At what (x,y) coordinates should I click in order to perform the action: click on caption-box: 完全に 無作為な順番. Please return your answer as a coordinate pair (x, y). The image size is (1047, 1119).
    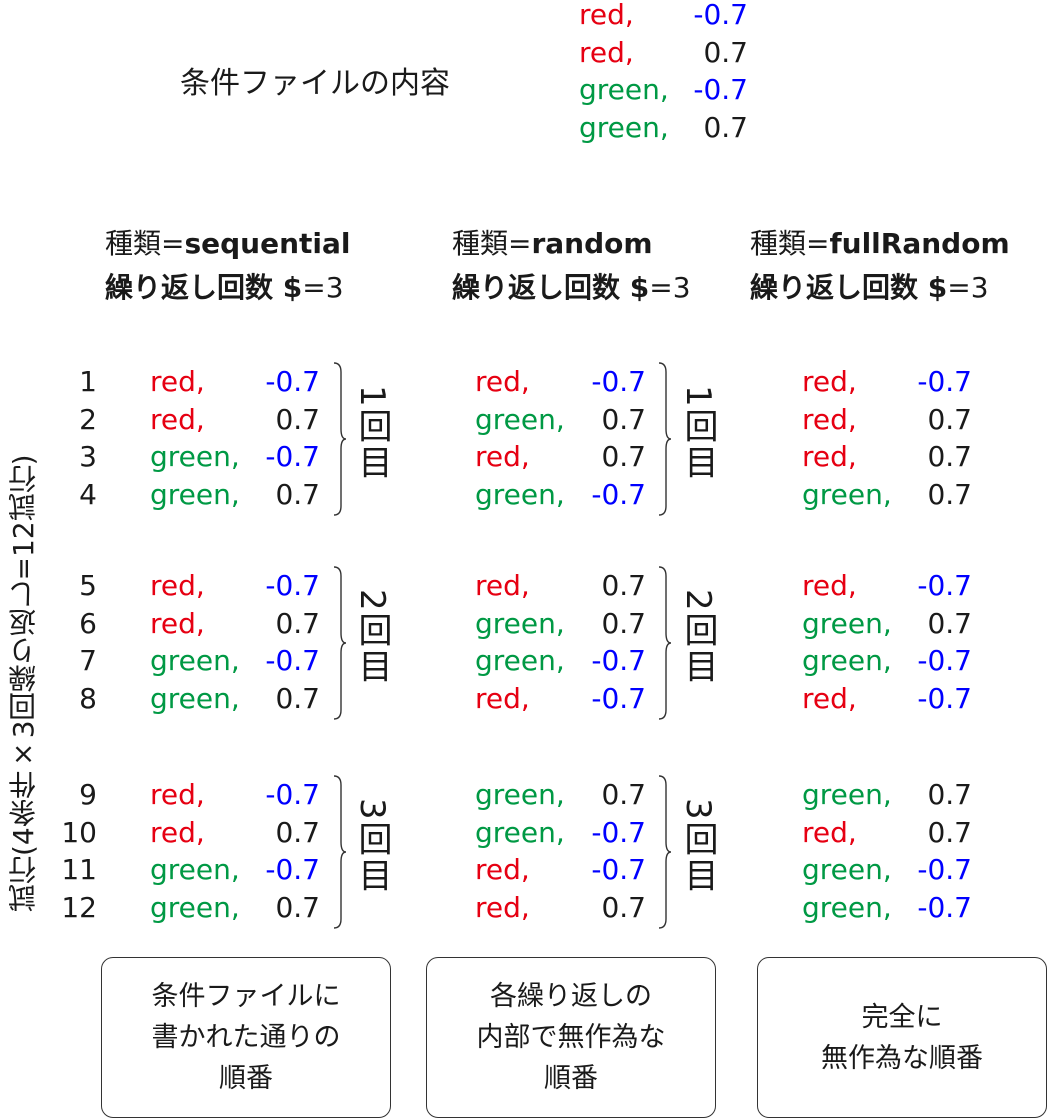
    Looking at the image, I should click on (902, 1037).